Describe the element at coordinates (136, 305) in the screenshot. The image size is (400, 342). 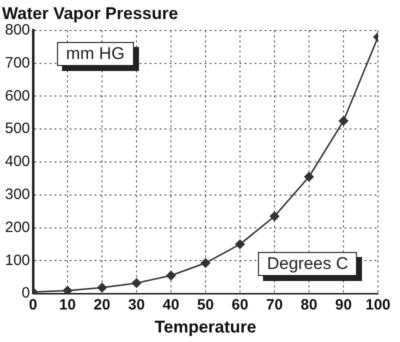
I see `x-tick-label: 30` at that location.